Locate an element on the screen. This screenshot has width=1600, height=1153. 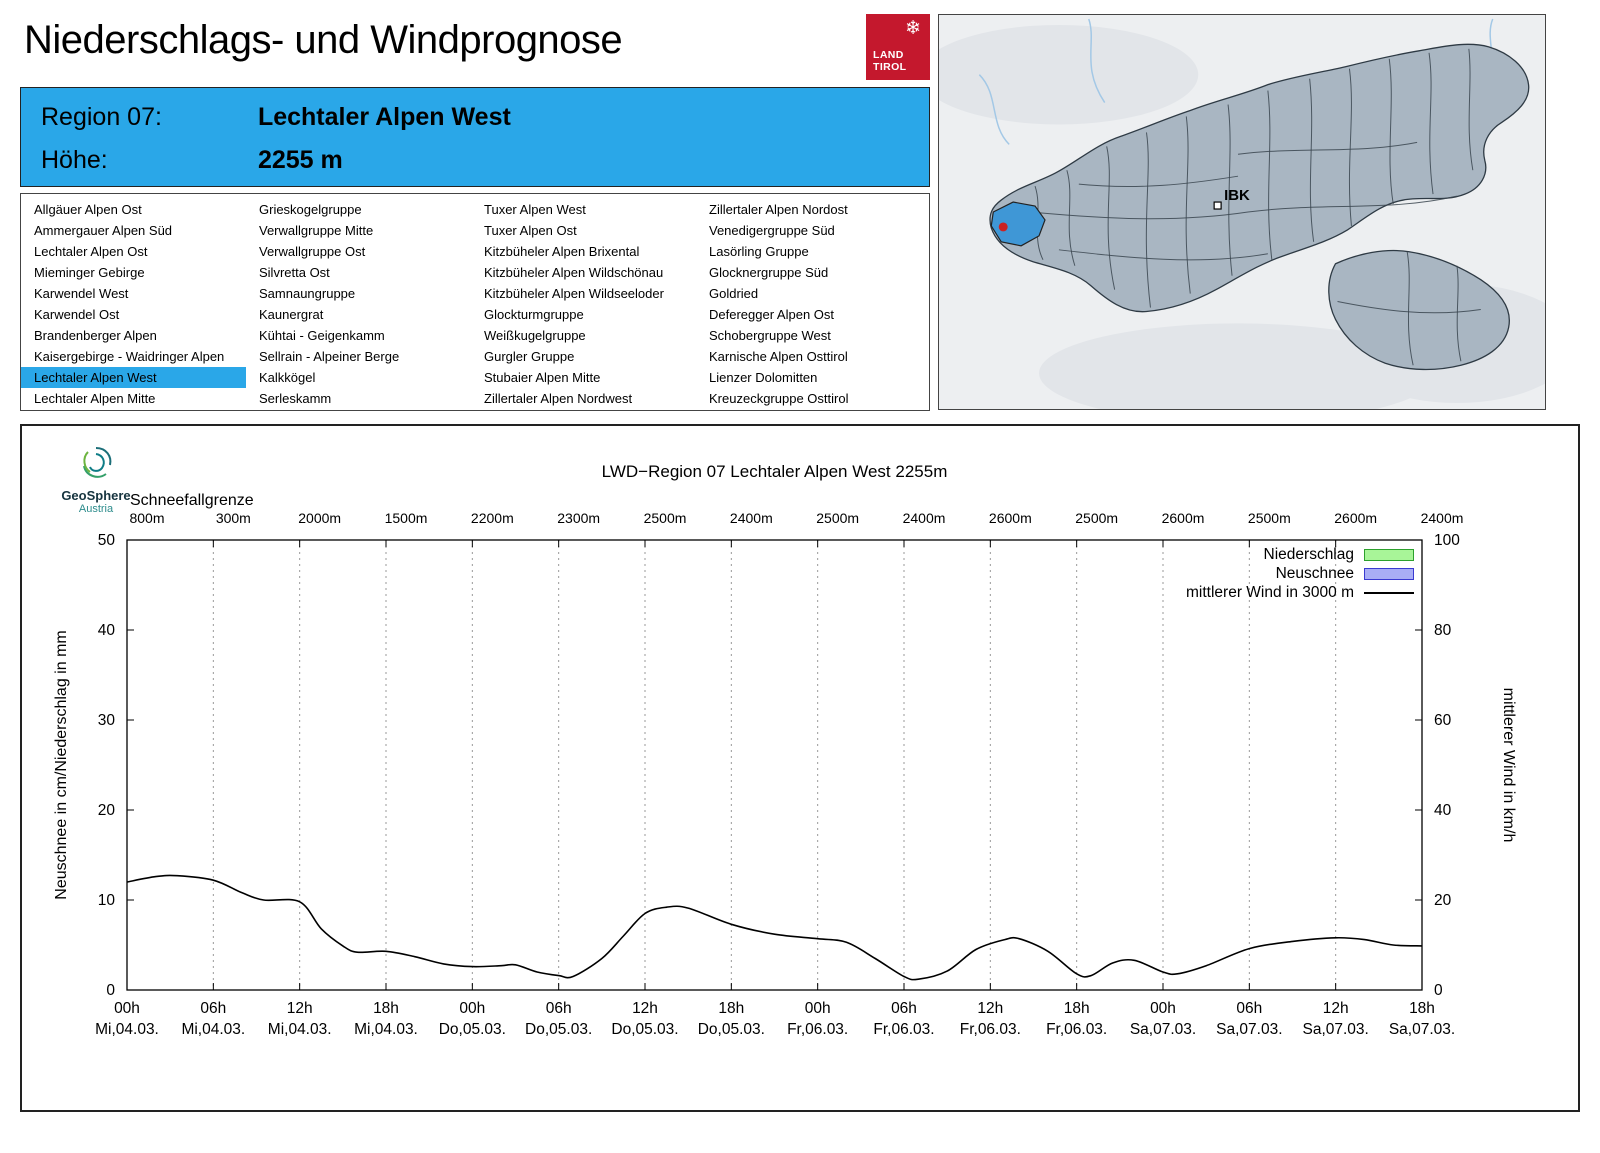
svg-text: 80 is located at coordinates (1443, 630).